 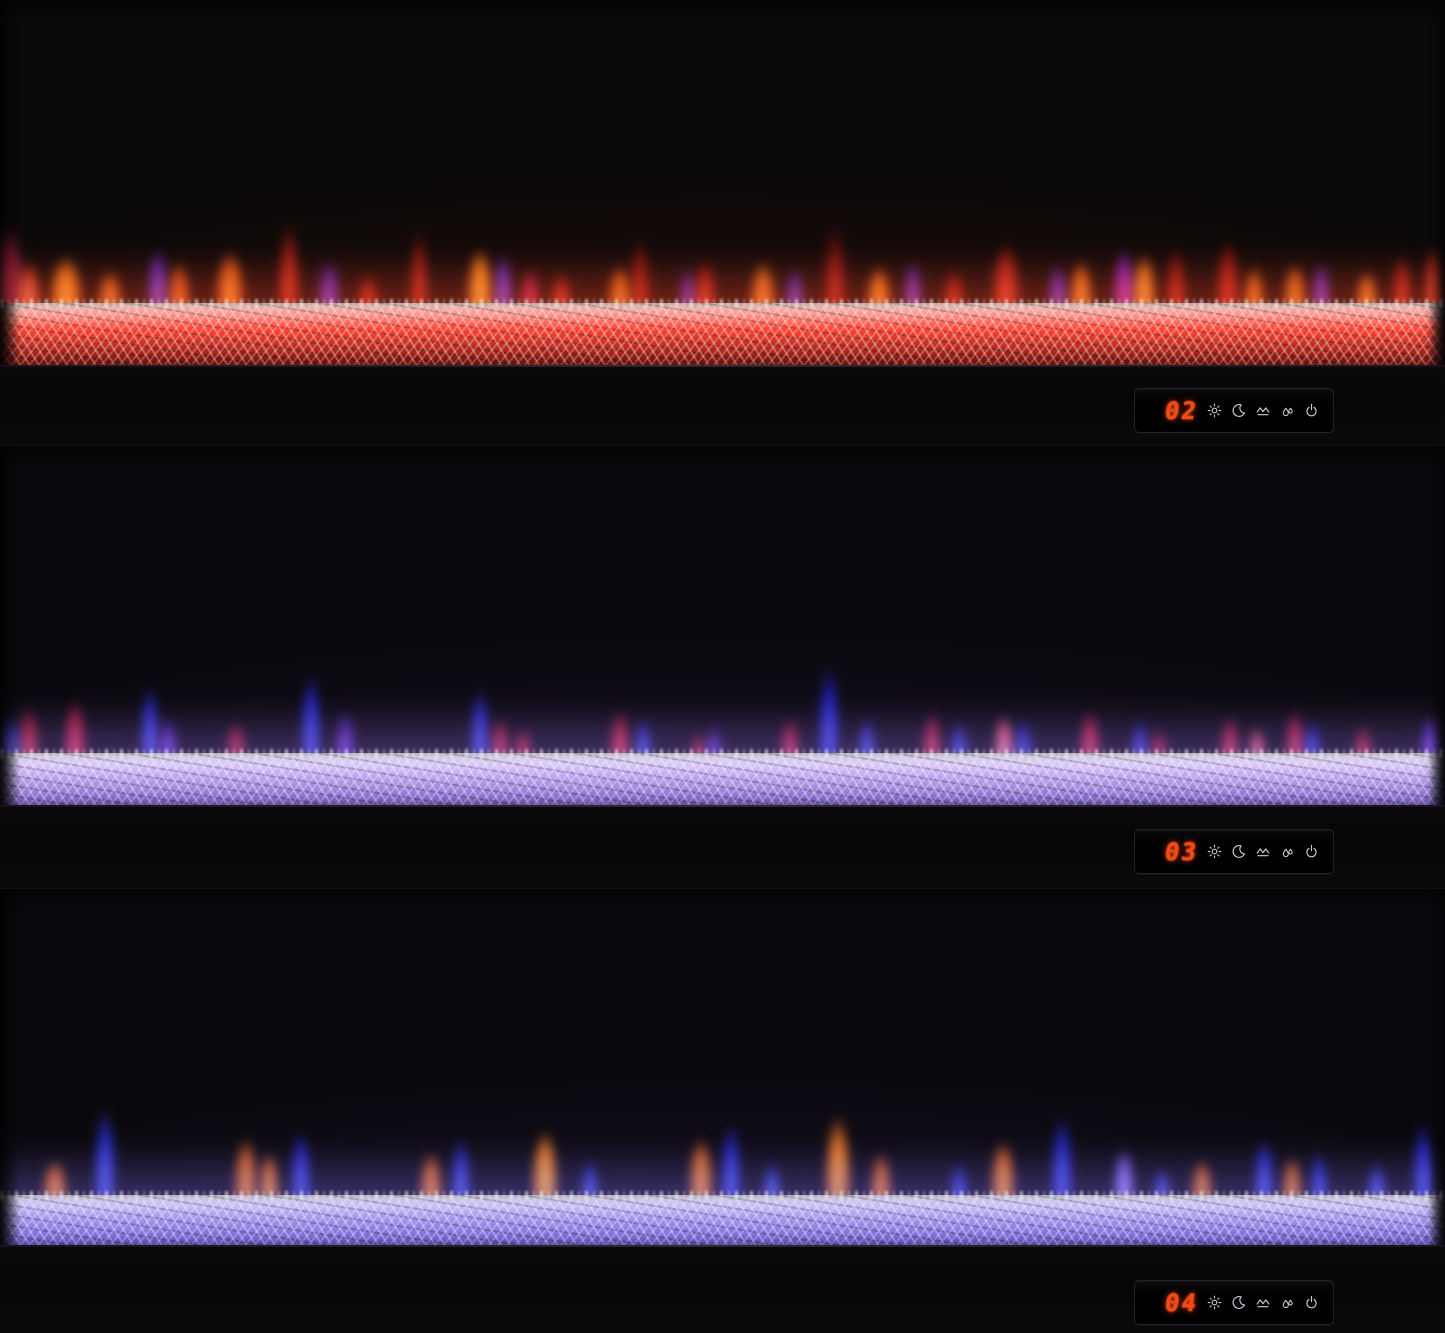 What do you see at coordinates (1181, 851) in the screenshot?
I see `led-mode-indicator: 03` at bounding box center [1181, 851].